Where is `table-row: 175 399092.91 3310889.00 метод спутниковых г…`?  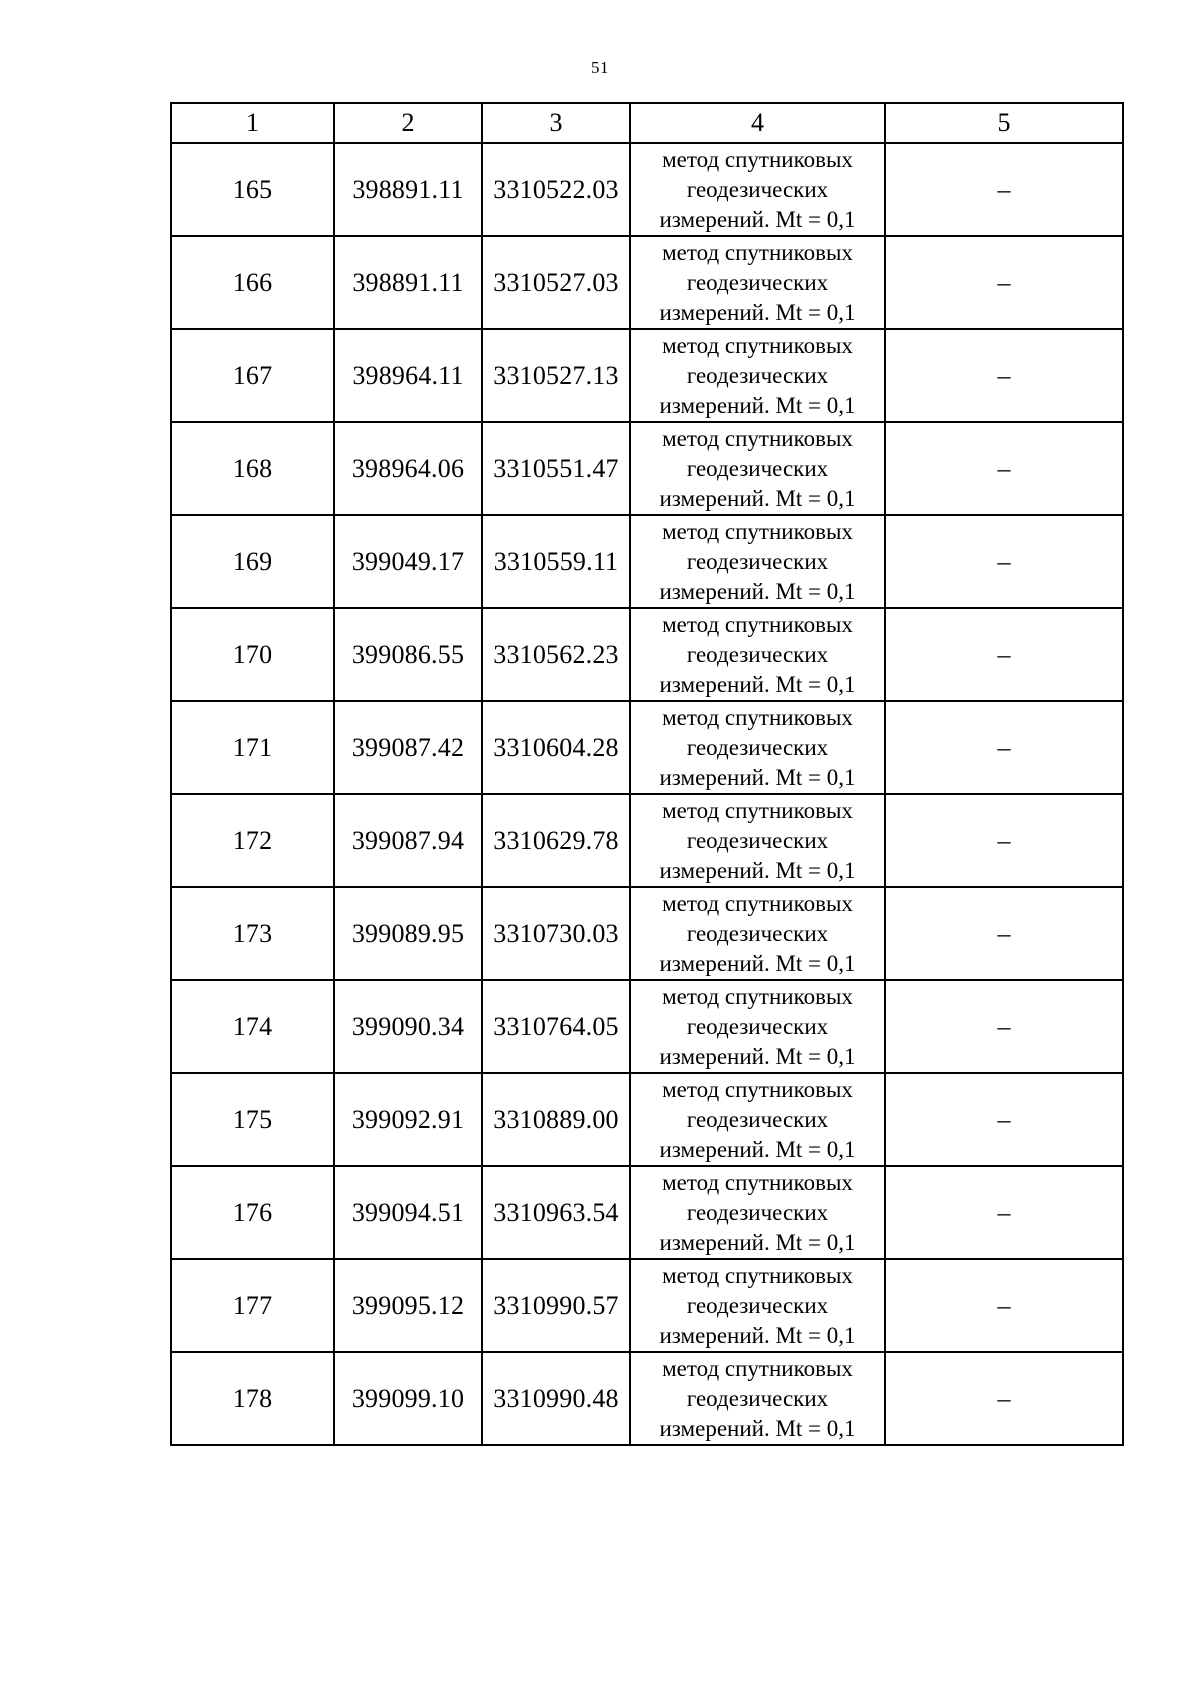
table-row: 175 399092.91 3310889.00 метод спутниковых г… is located at coordinates (647, 1119).